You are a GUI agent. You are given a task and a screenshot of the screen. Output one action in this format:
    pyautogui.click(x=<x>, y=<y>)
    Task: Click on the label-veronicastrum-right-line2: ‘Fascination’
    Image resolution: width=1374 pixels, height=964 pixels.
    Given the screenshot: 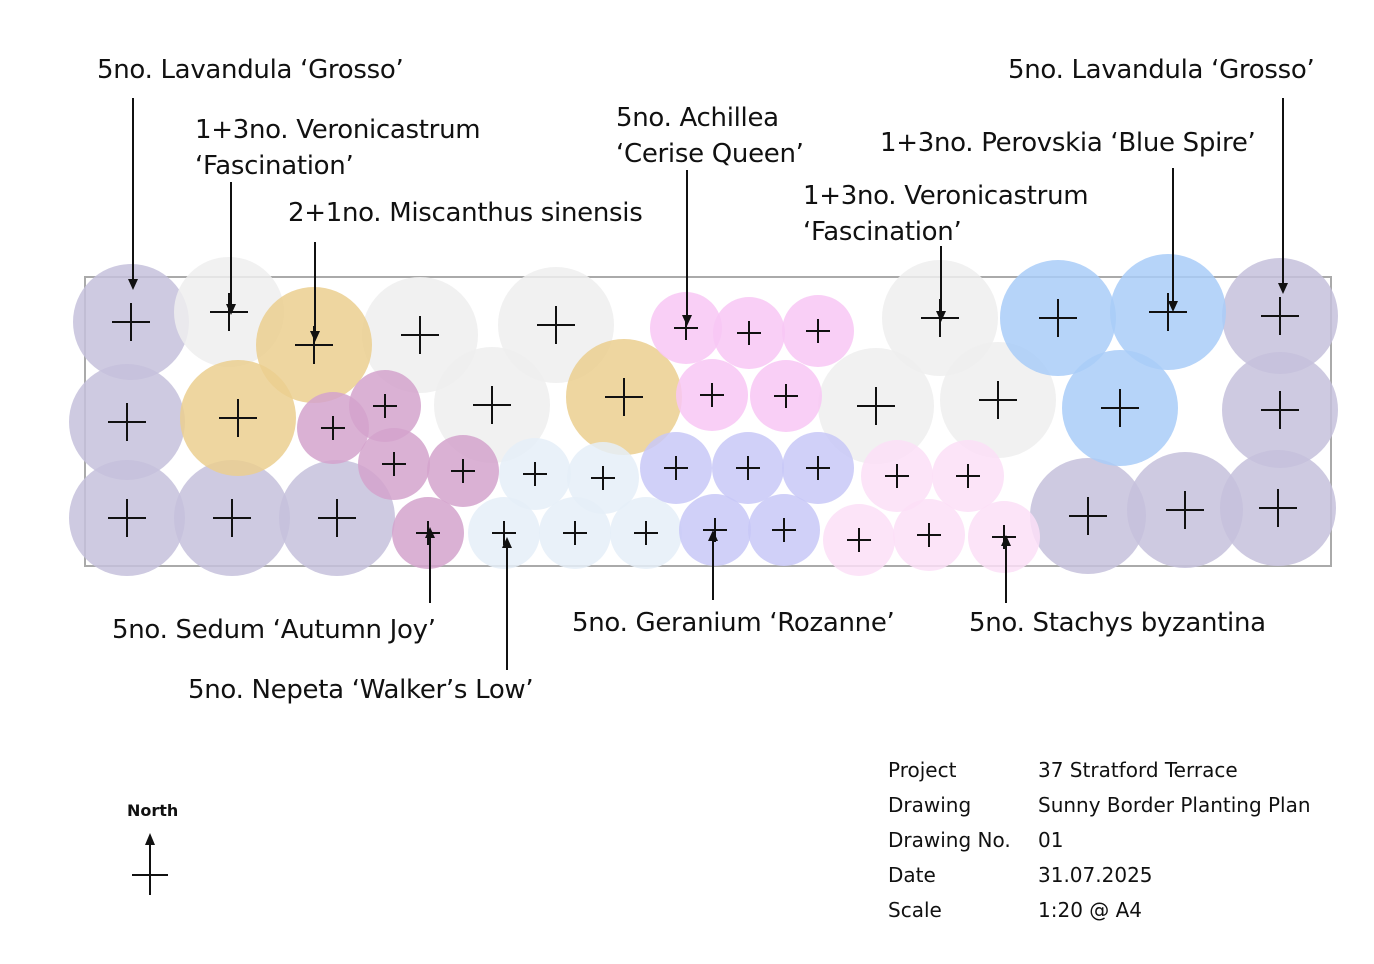 What is the action you would take?
    pyautogui.click(x=882, y=232)
    